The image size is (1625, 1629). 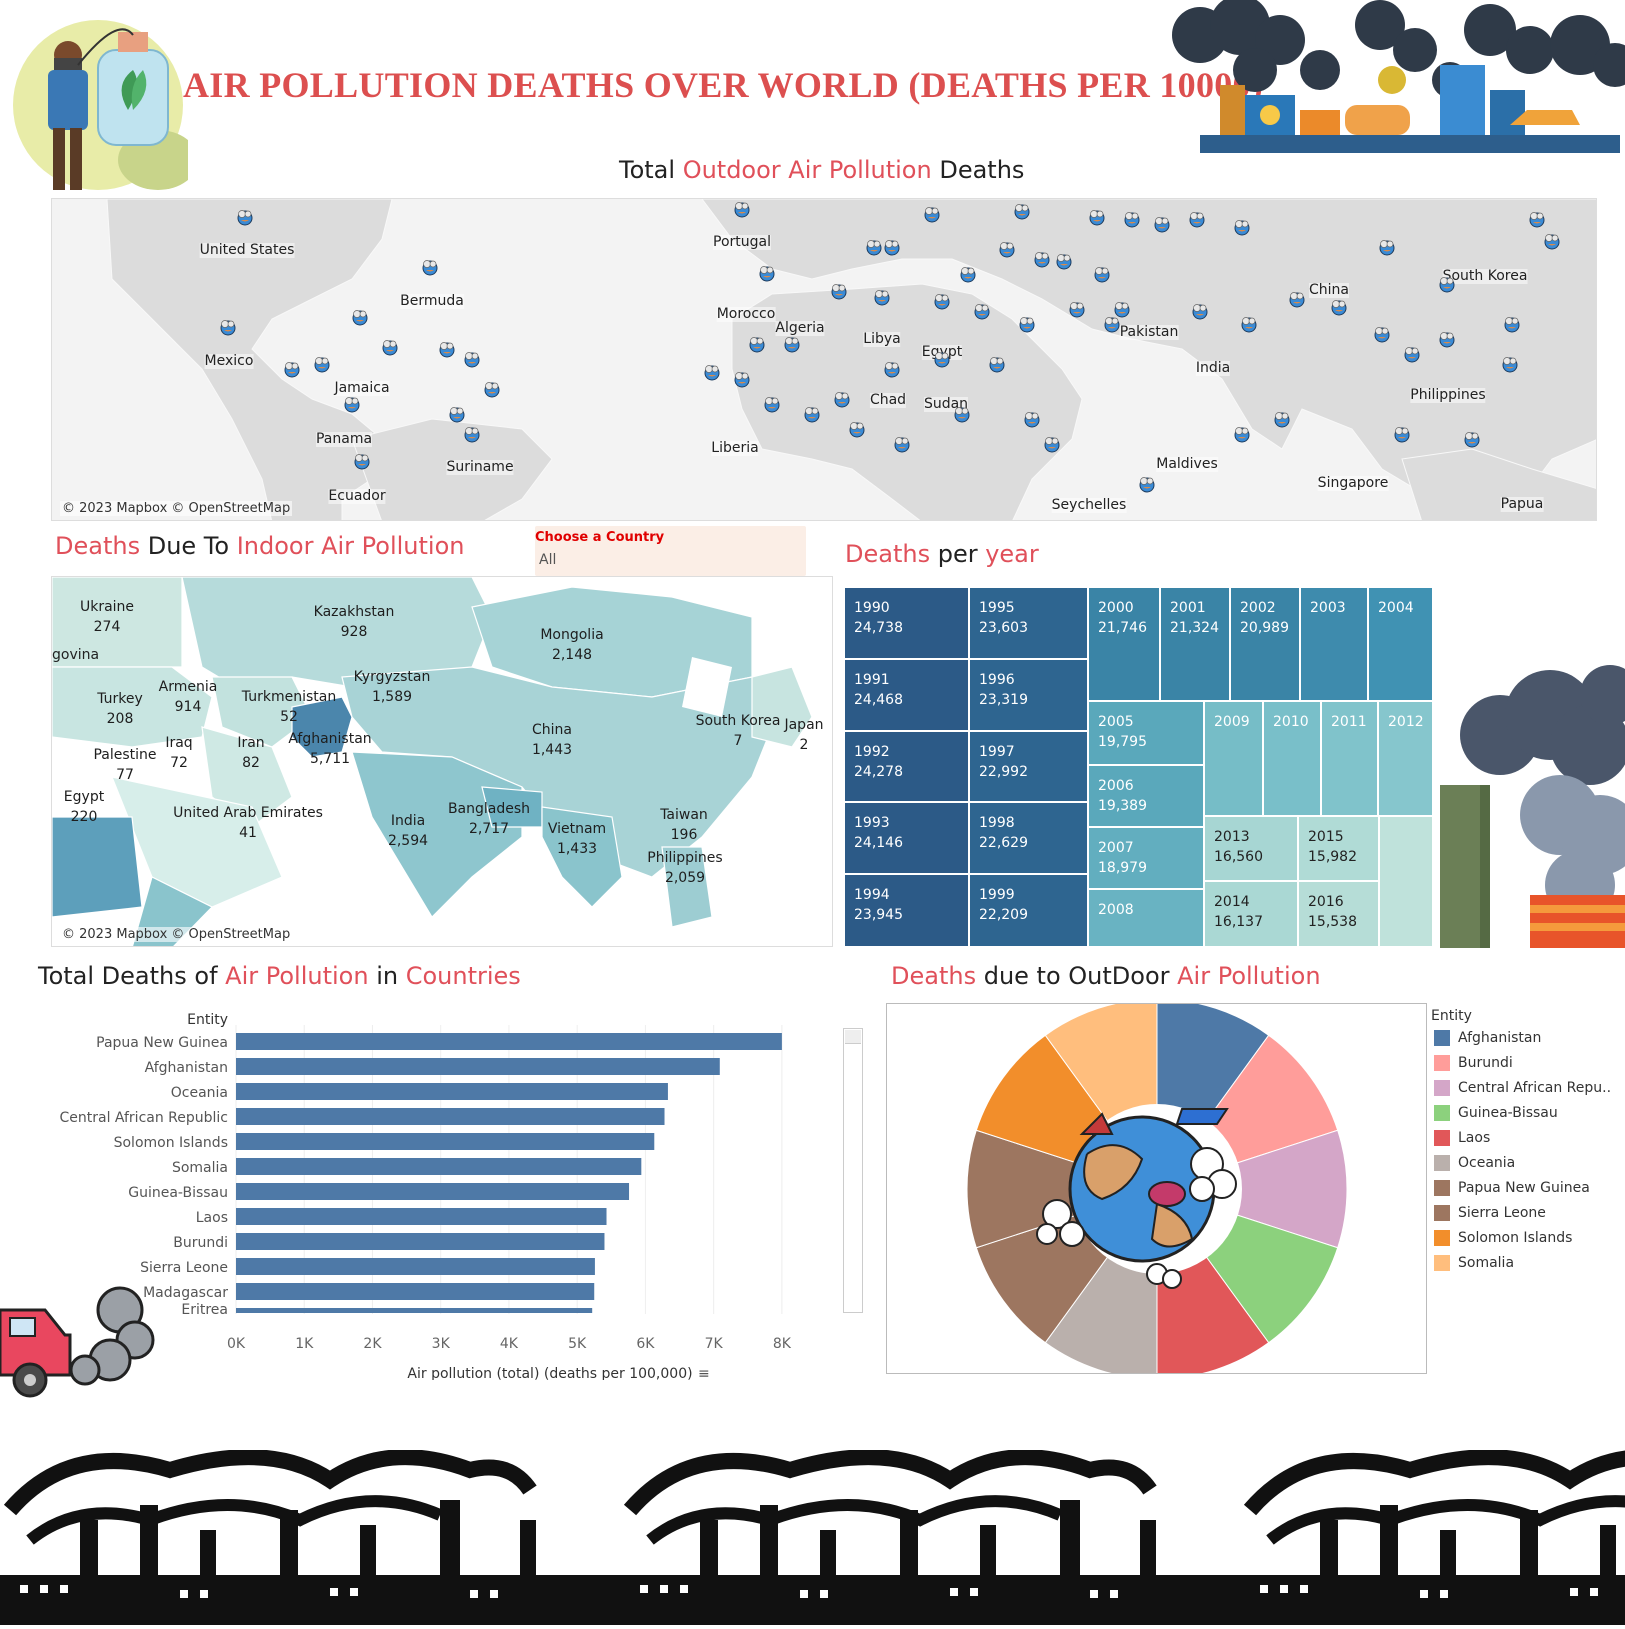 I want to click on treemap-cell: 2014 16,137, so click(x=1252, y=915).